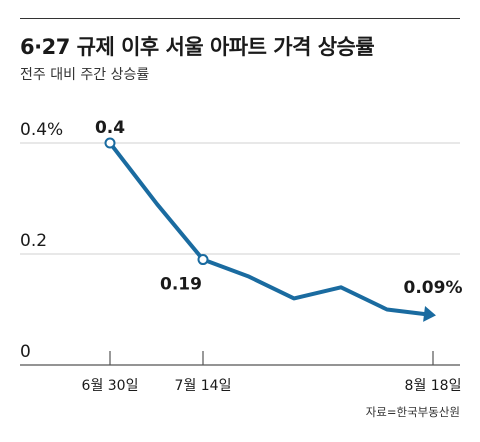 This screenshot has width=480, height=442. What do you see at coordinates (412, 412) in the screenshot?
I see `source-note: 자료=한국부동산원` at bounding box center [412, 412].